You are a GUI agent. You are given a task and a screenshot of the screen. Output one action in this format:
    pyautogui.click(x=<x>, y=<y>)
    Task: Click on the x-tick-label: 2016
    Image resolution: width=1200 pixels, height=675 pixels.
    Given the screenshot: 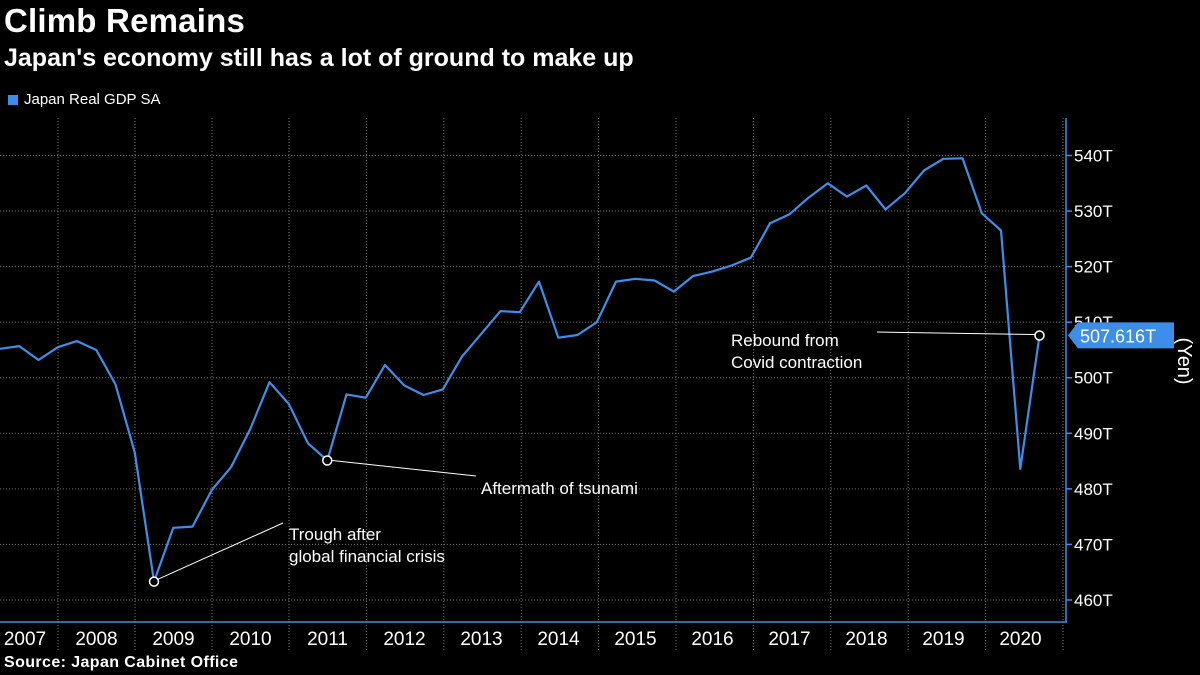 What is the action you would take?
    pyautogui.click(x=712, y=639)
    